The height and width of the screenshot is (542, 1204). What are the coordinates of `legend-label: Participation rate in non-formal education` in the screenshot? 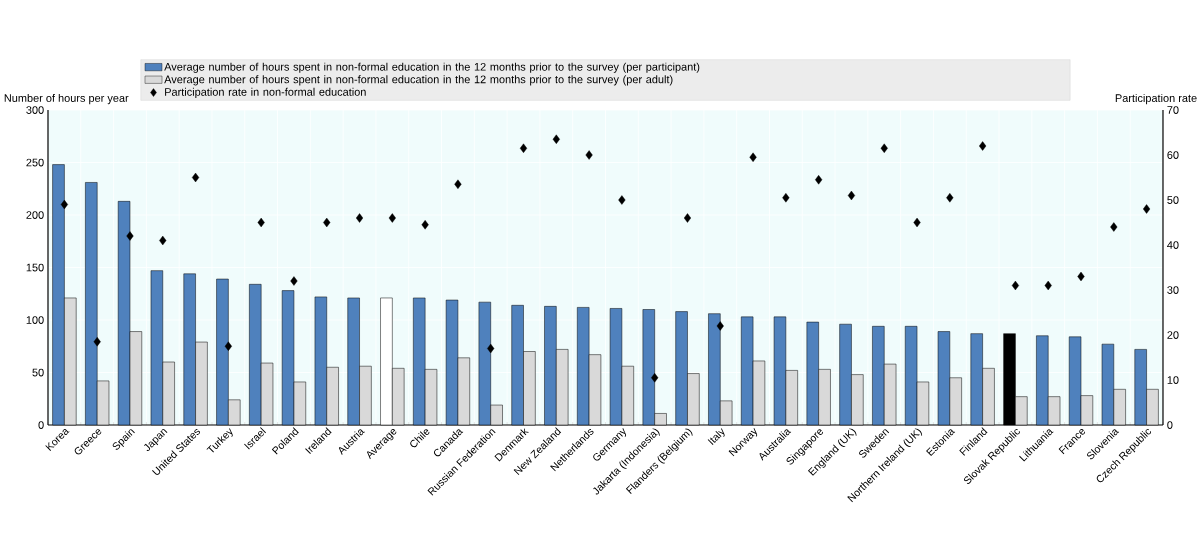 It's located at (265, 92).